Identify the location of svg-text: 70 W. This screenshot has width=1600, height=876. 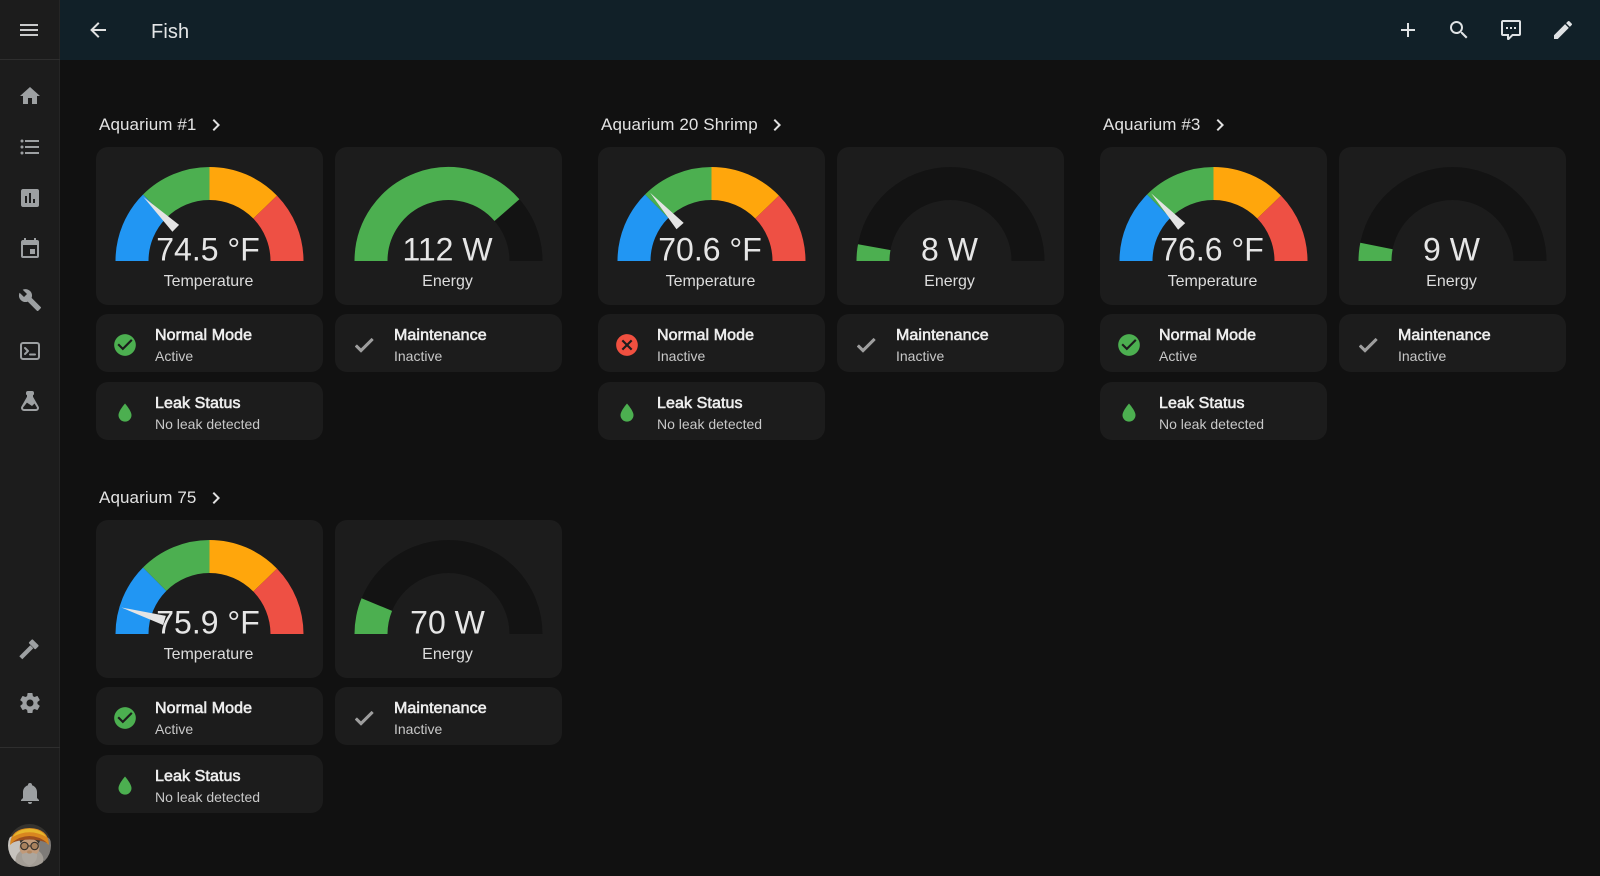
(447, 623).